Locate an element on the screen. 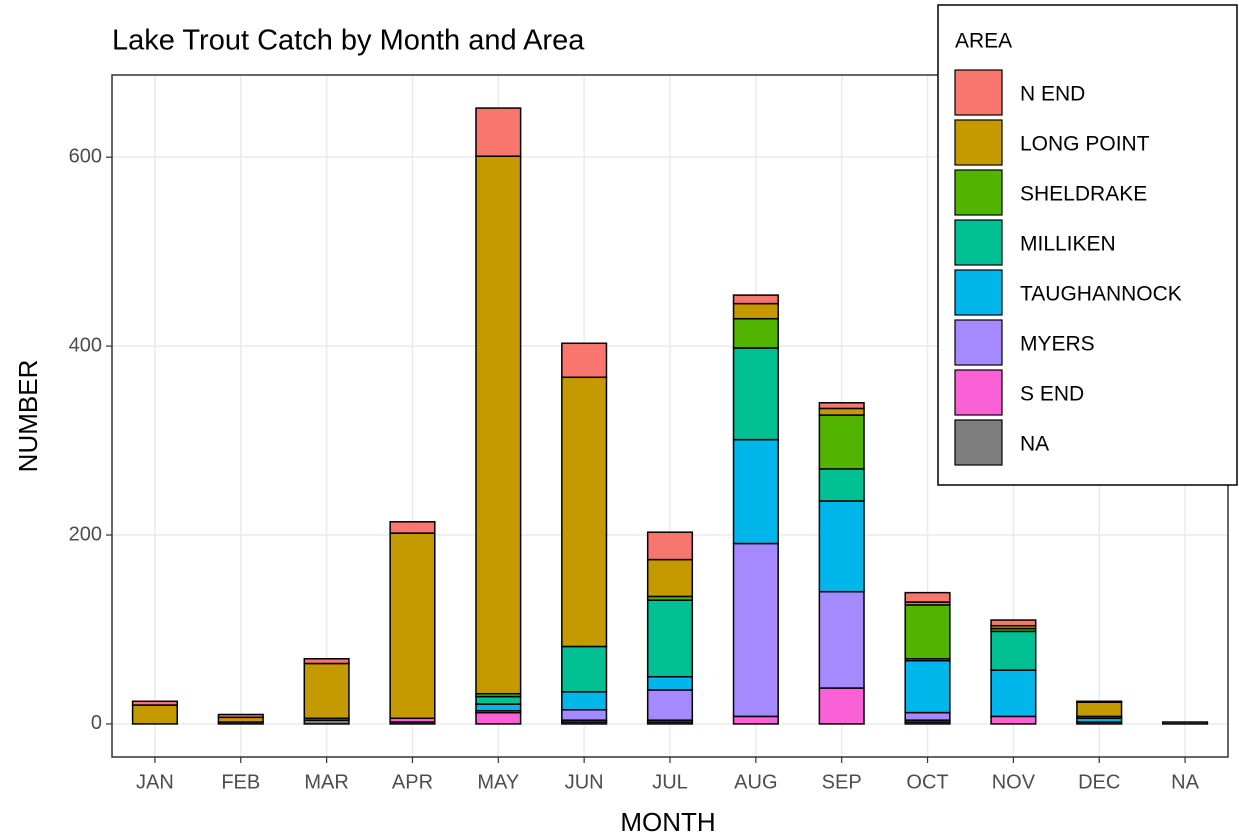 This screenshot has height=839, width=1239. legend-title: AREA is located at coordinates (983, 41).